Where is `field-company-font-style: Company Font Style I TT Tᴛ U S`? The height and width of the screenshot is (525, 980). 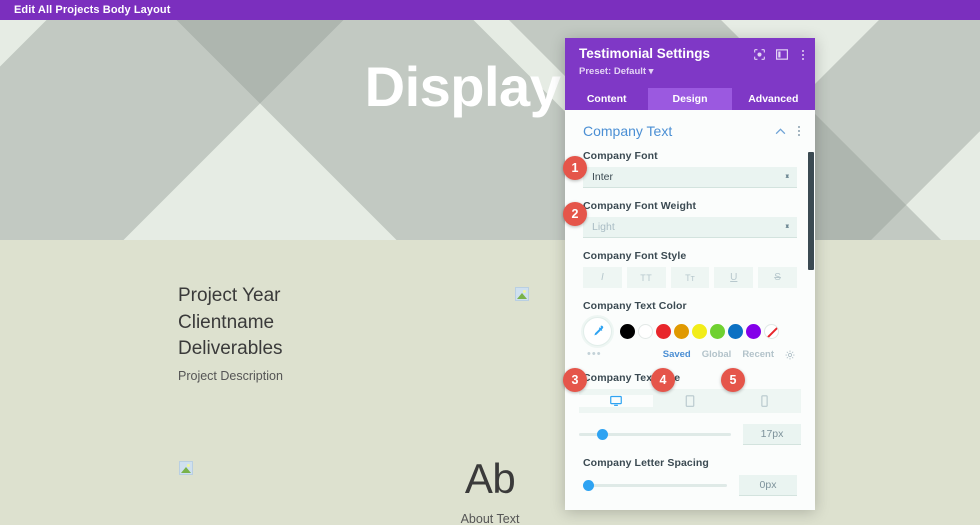
field-company-font-style: Company Font Style I TT Tᴛ U S is located at coordinates (690, 269).